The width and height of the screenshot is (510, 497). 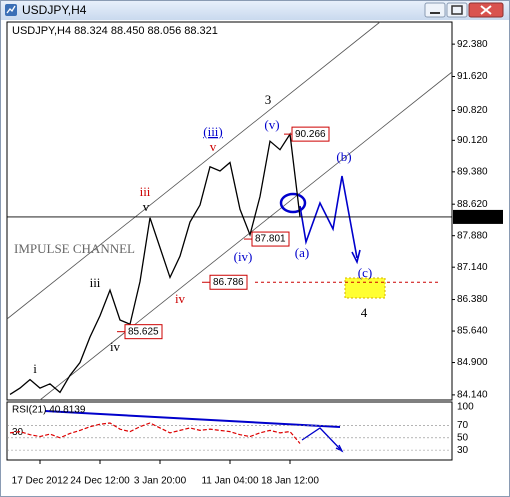 What do you see at coordinates (293, 203) in the screenshot?
I see `highlight-ellipse` at bounding box center [293, 203].